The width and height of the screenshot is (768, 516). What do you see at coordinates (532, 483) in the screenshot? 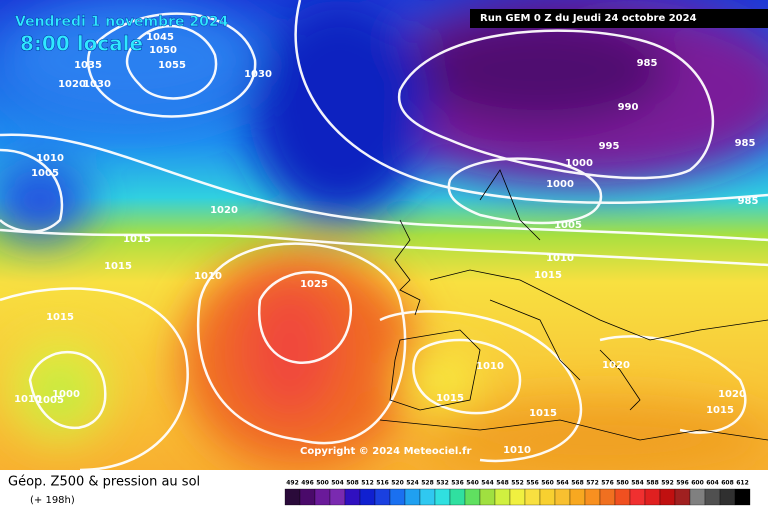
I see `legend-label: 556` at bounding box center [532, 483].